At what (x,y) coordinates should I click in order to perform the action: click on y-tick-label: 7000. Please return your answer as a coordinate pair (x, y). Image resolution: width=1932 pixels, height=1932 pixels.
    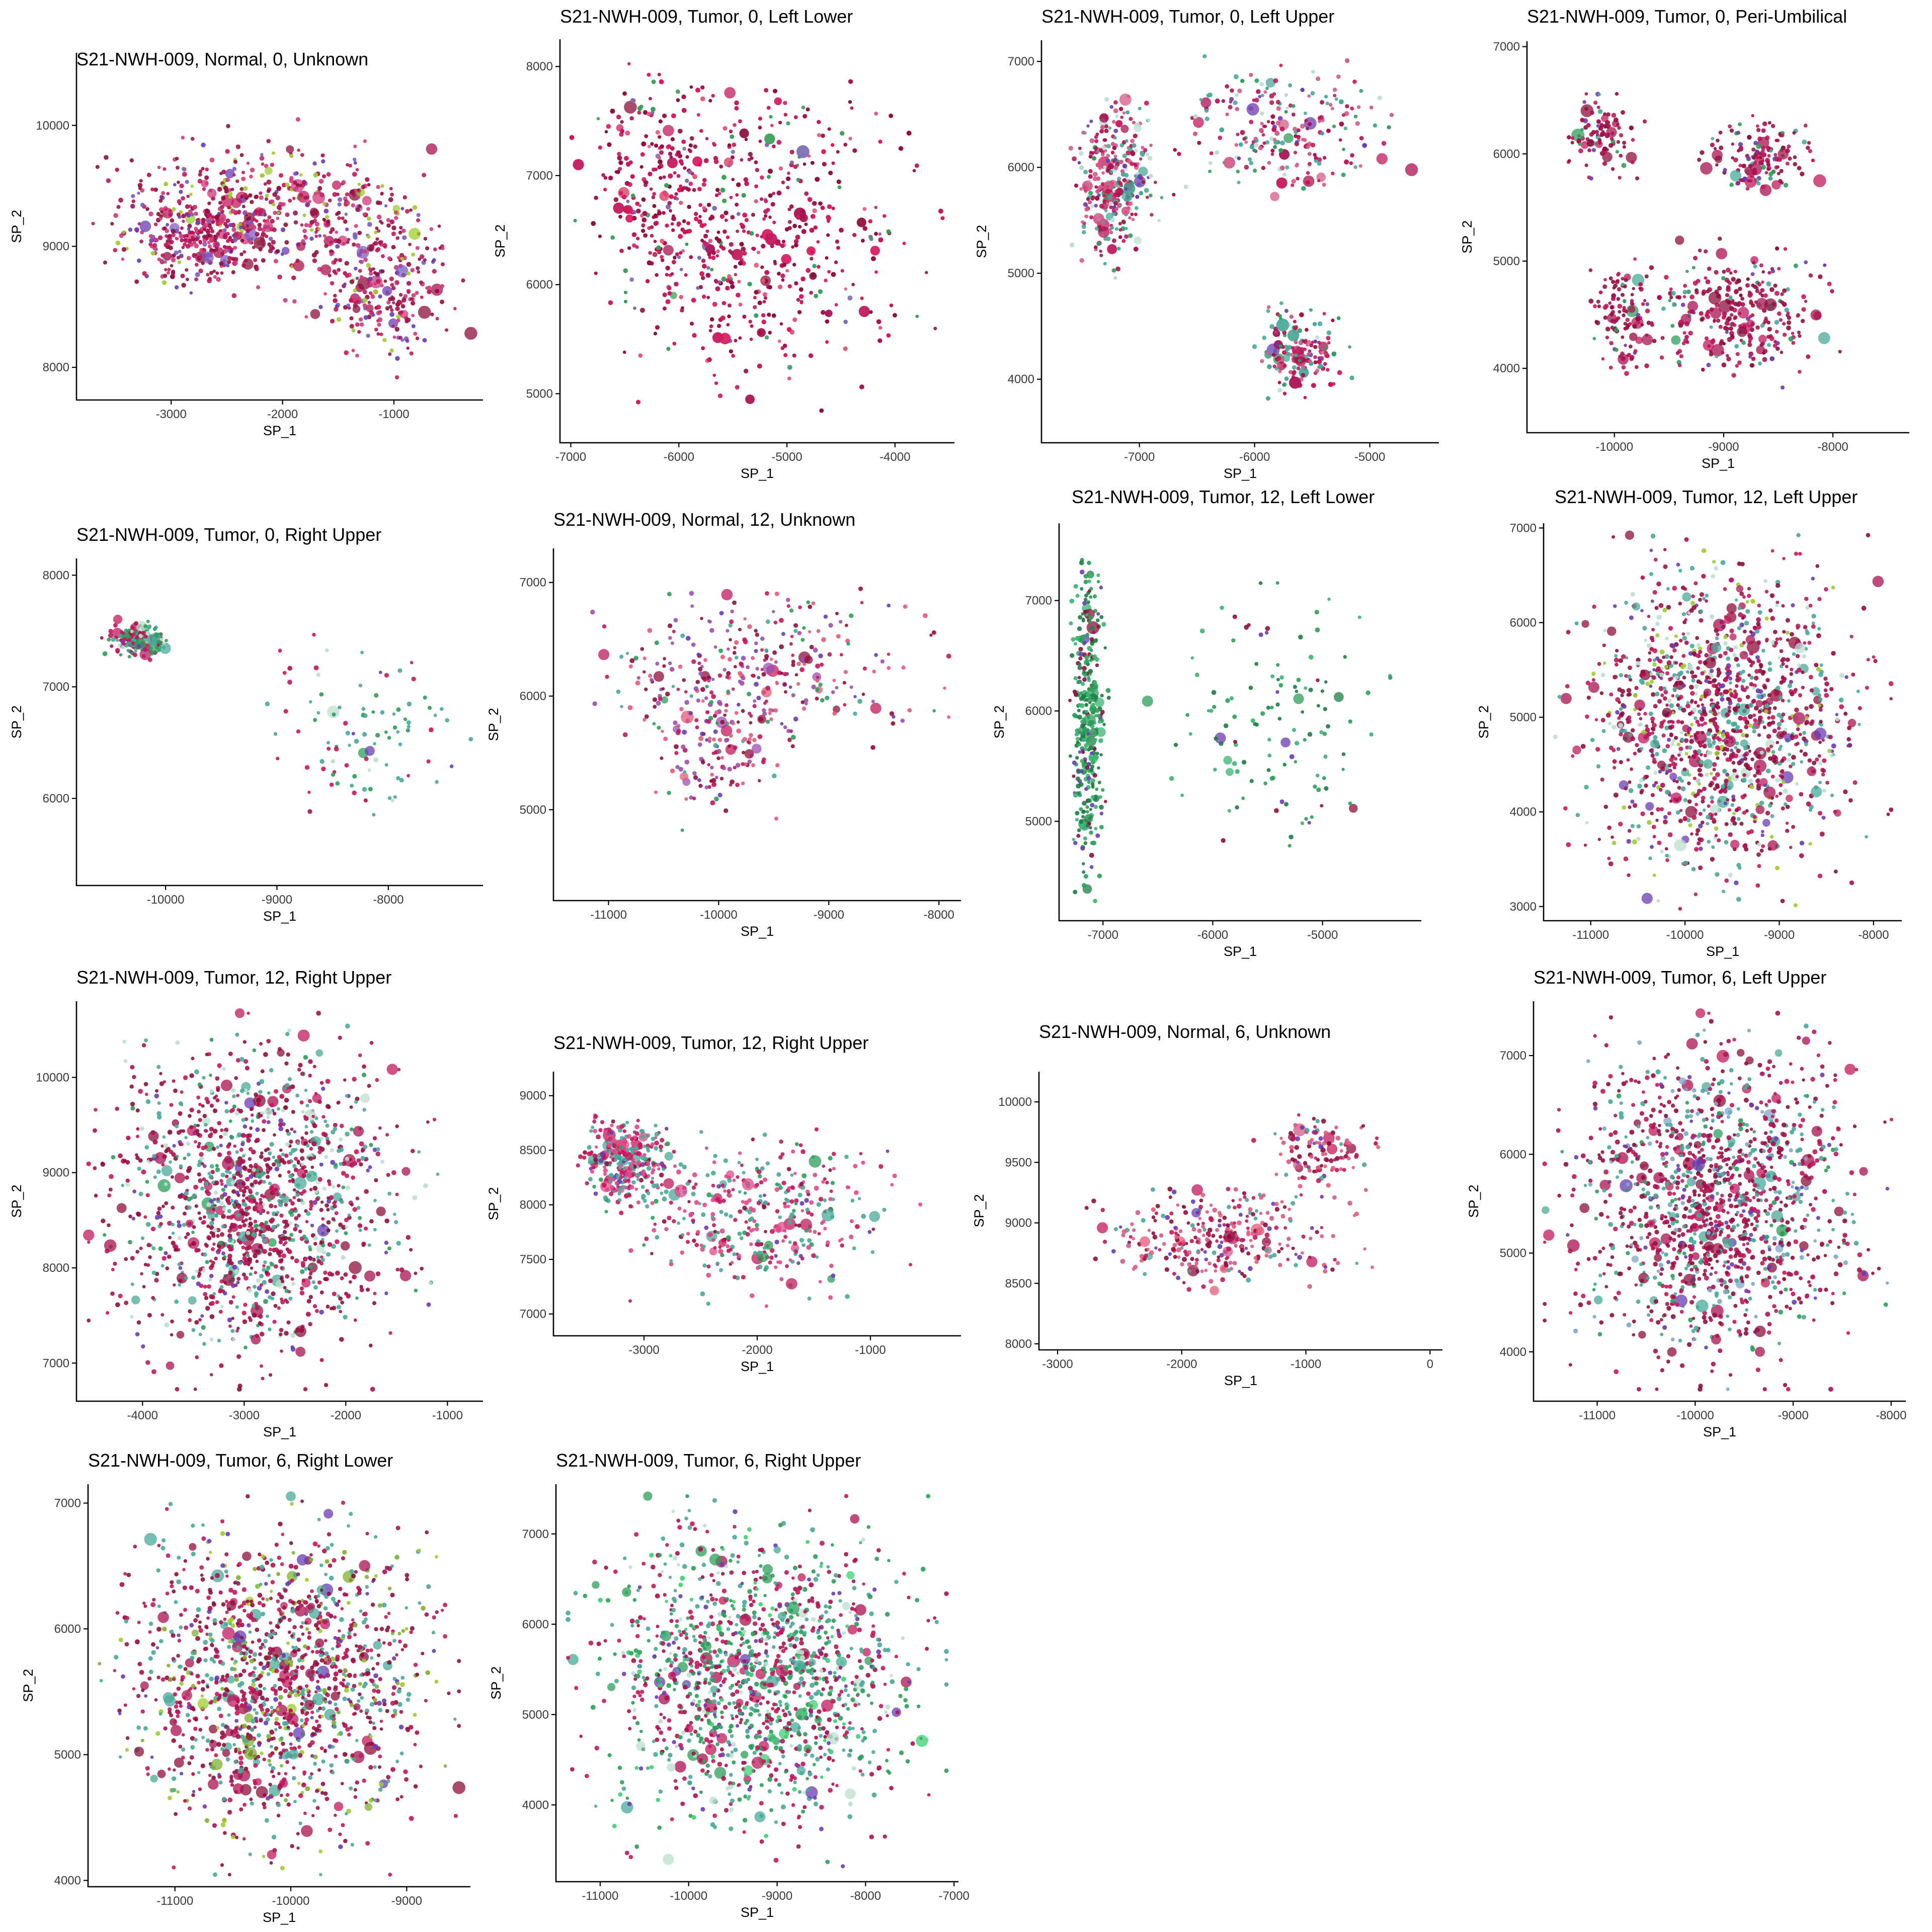
    Looking at the image, I should click on (533, 583).